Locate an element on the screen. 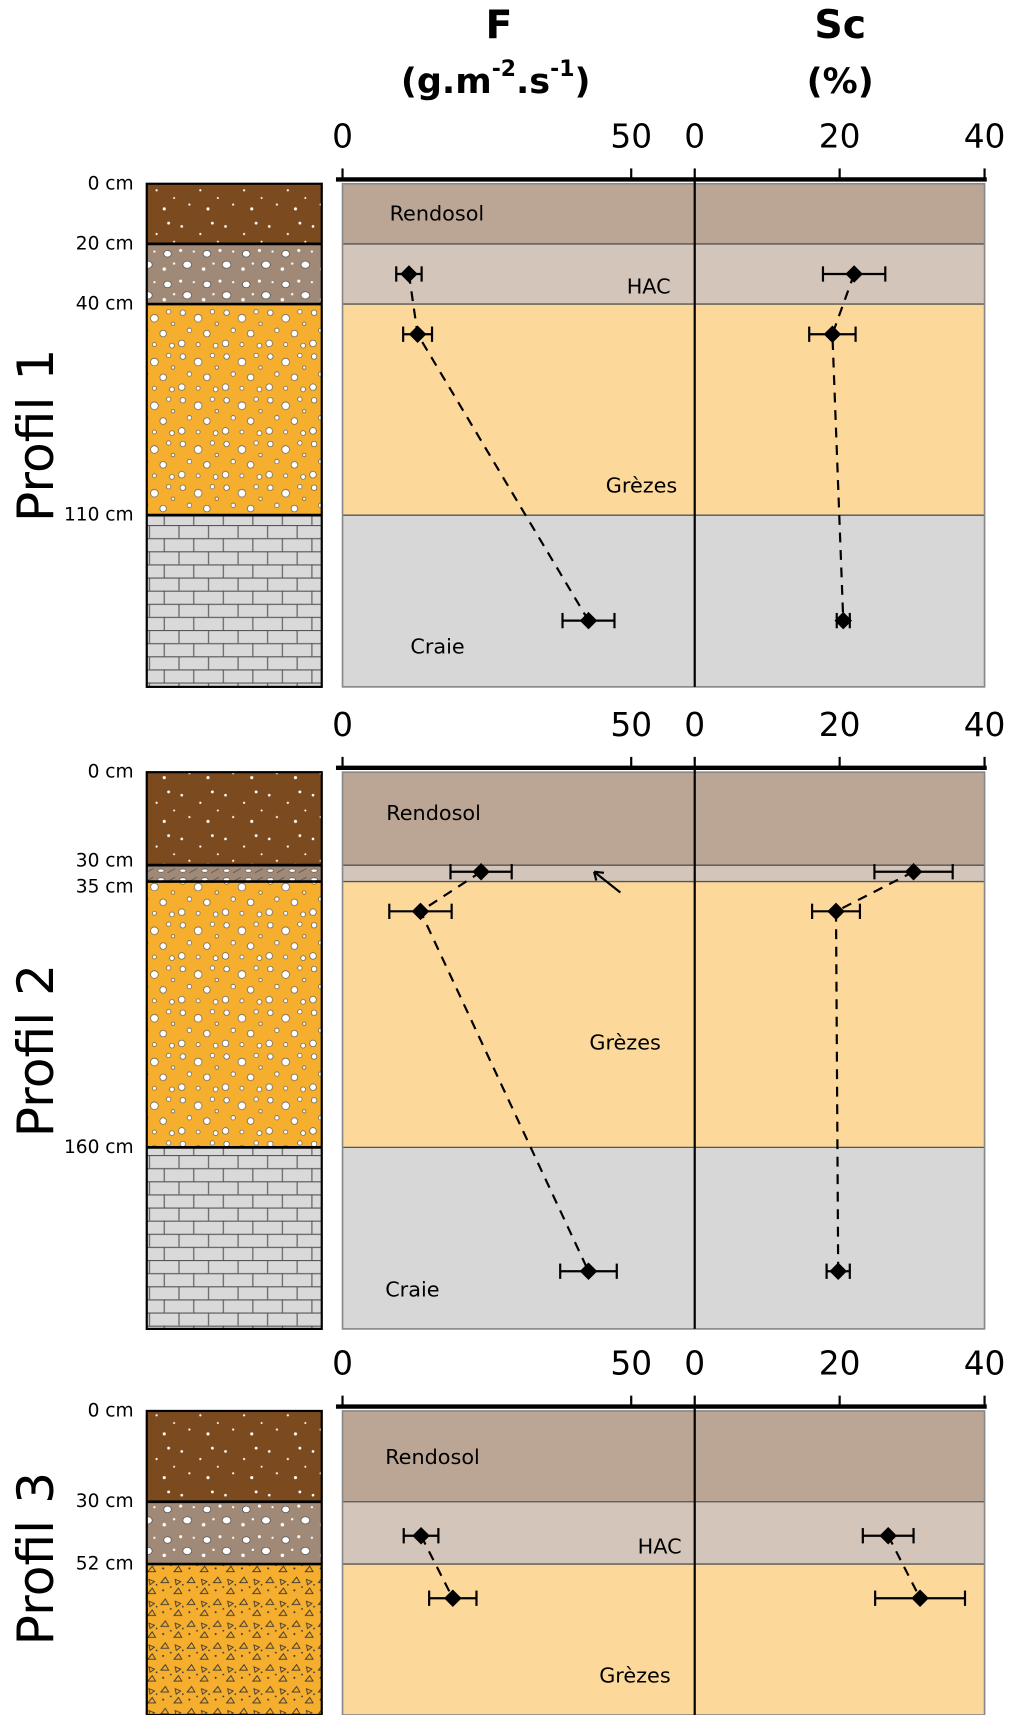  pointer-arrow is located at coordinates (607, 882).